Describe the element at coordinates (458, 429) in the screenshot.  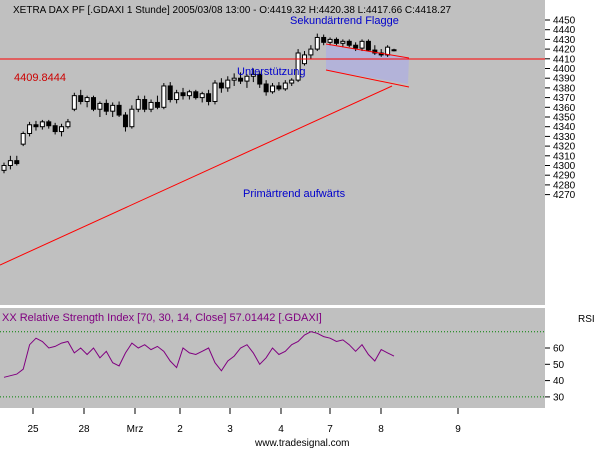
I see `time-tick-label: 9` at that location.